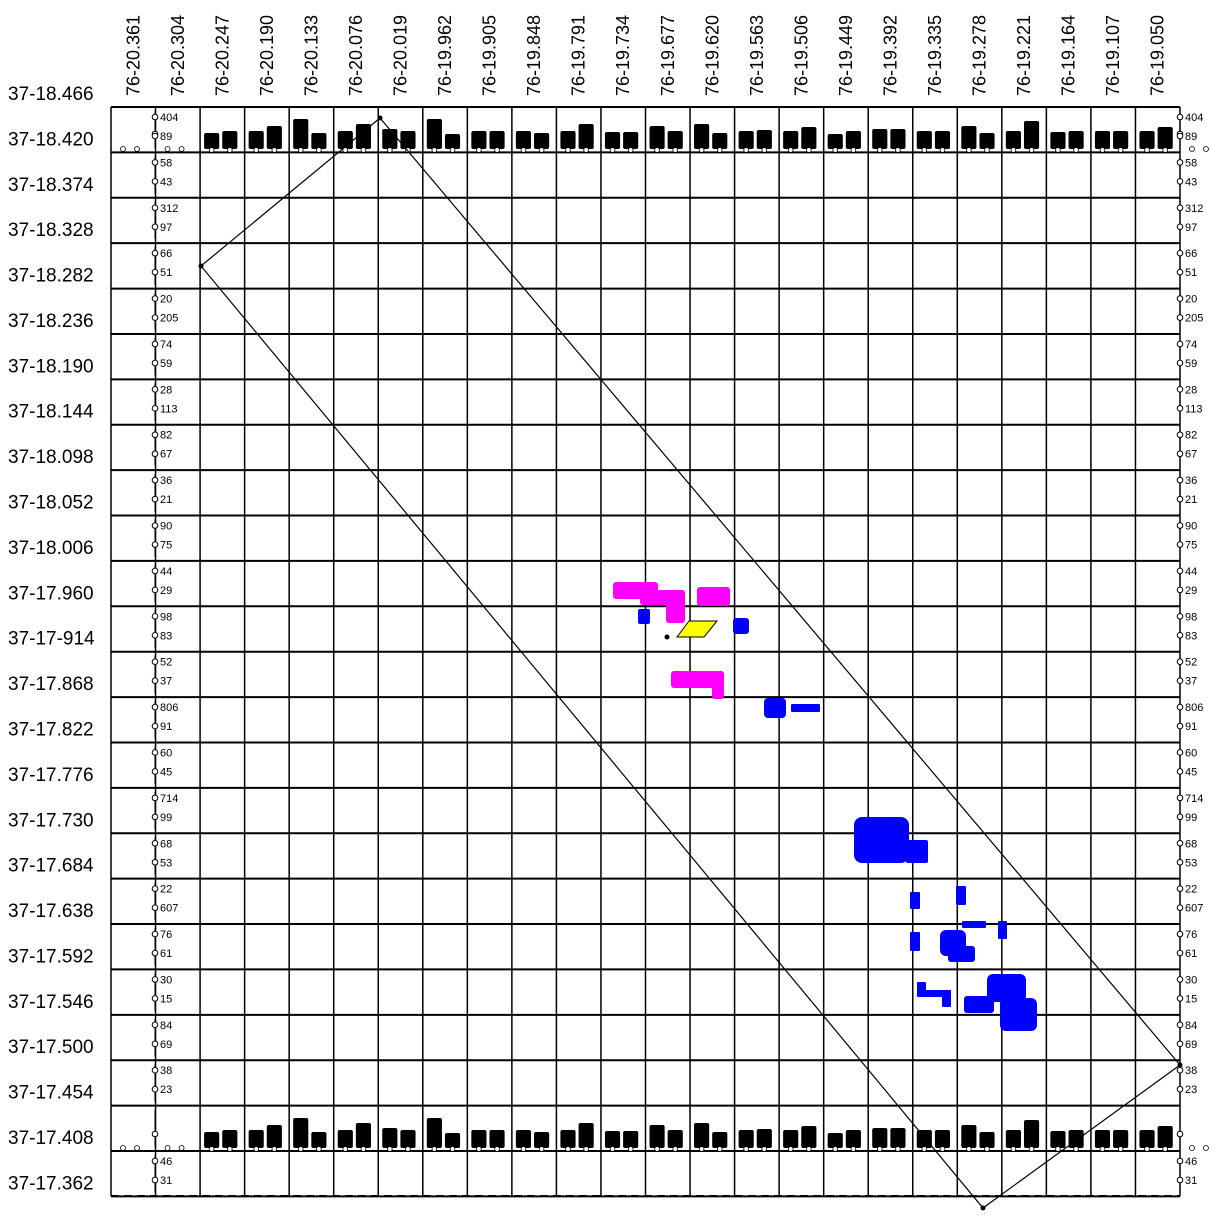  Describe the element at coordinates (51, 684) in the screenshot. I see `row-coordinate-label: 37-17.868` at that location.